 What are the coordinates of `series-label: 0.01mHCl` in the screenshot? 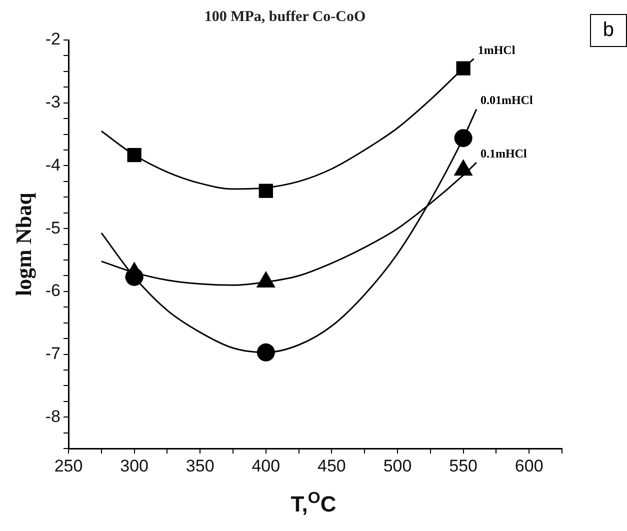 It's located at (507, 100).